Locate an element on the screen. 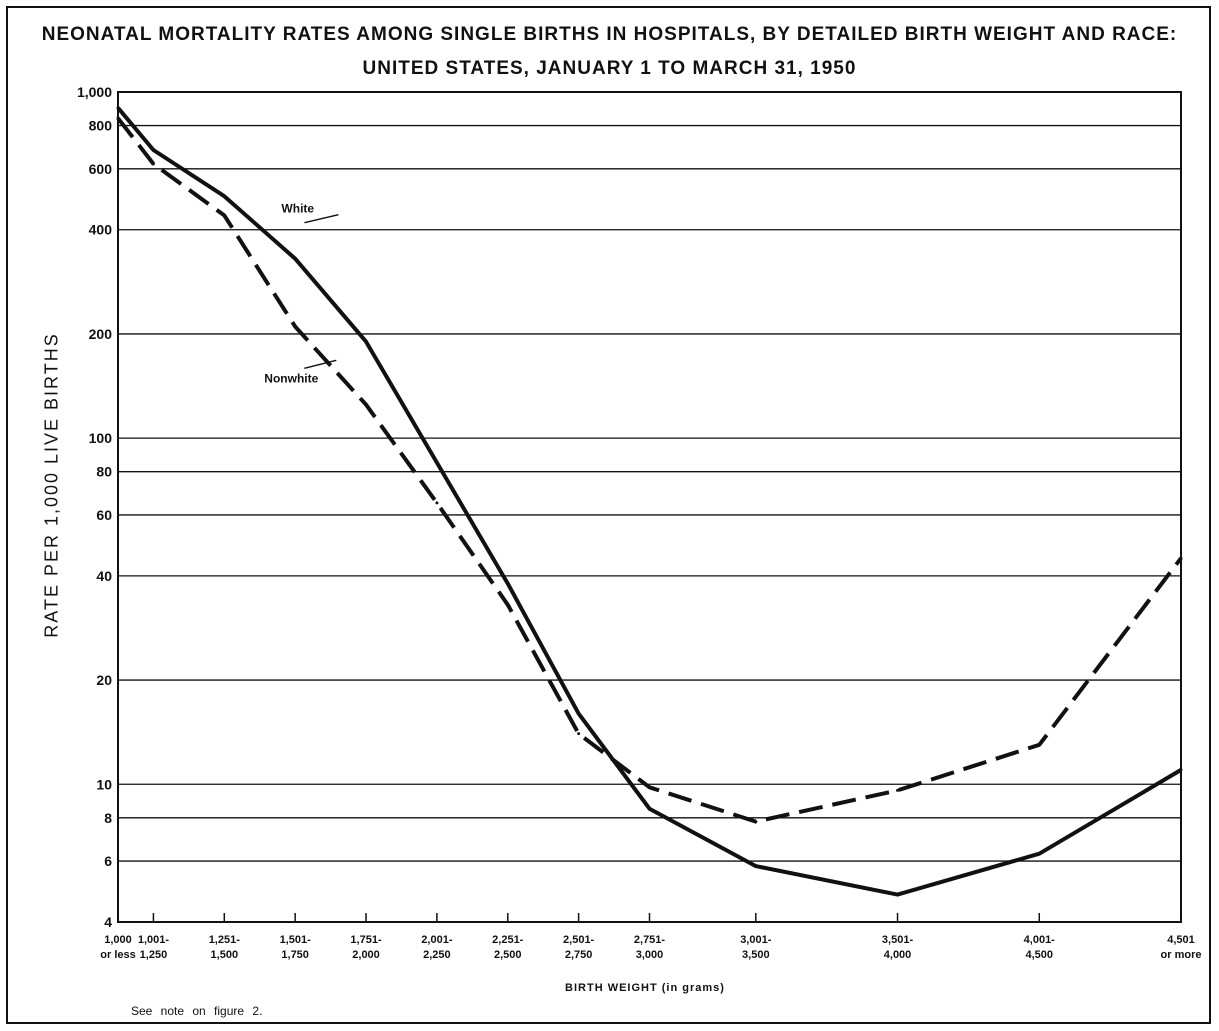 The image size is (1219, 1031). y-tick-label: 80 is located at coordinates (104, 472).